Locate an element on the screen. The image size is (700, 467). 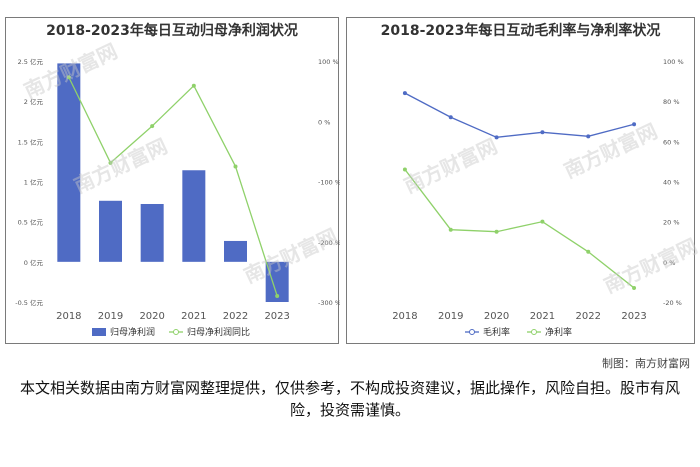
series-point-0-2022 is located at coordinates (588, 136).